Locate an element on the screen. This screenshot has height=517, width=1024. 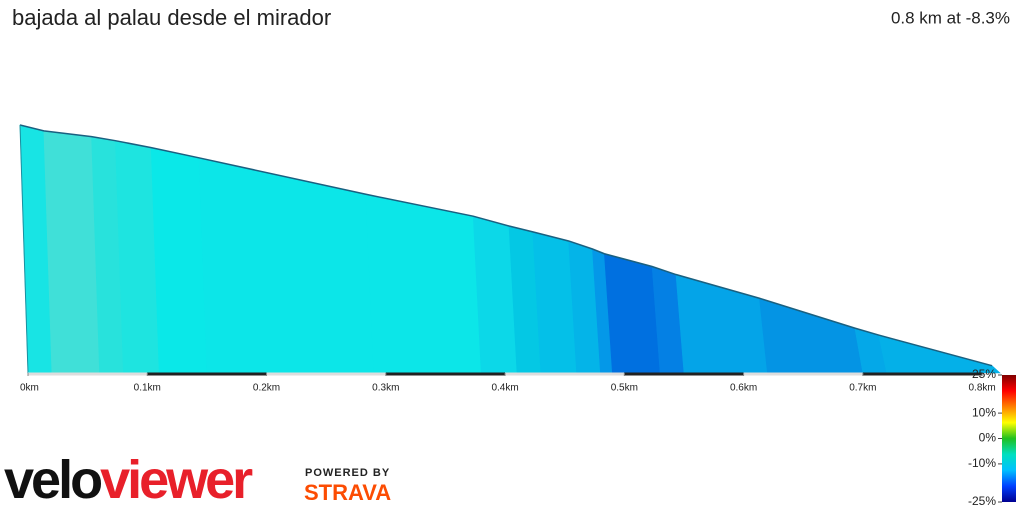
colorbar-label: 10% is located at coordinates (984, 412).